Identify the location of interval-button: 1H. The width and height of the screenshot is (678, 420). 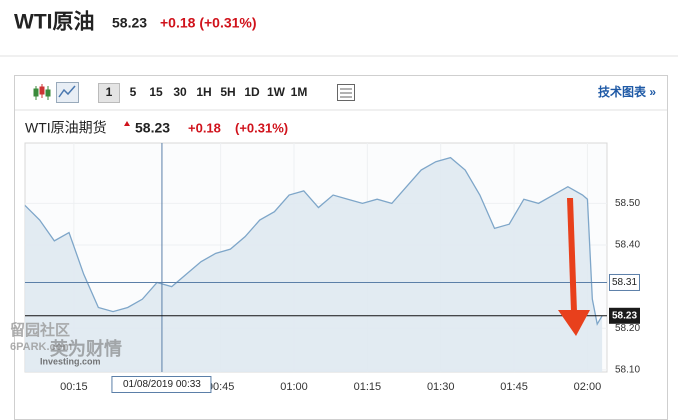
(203, 92).